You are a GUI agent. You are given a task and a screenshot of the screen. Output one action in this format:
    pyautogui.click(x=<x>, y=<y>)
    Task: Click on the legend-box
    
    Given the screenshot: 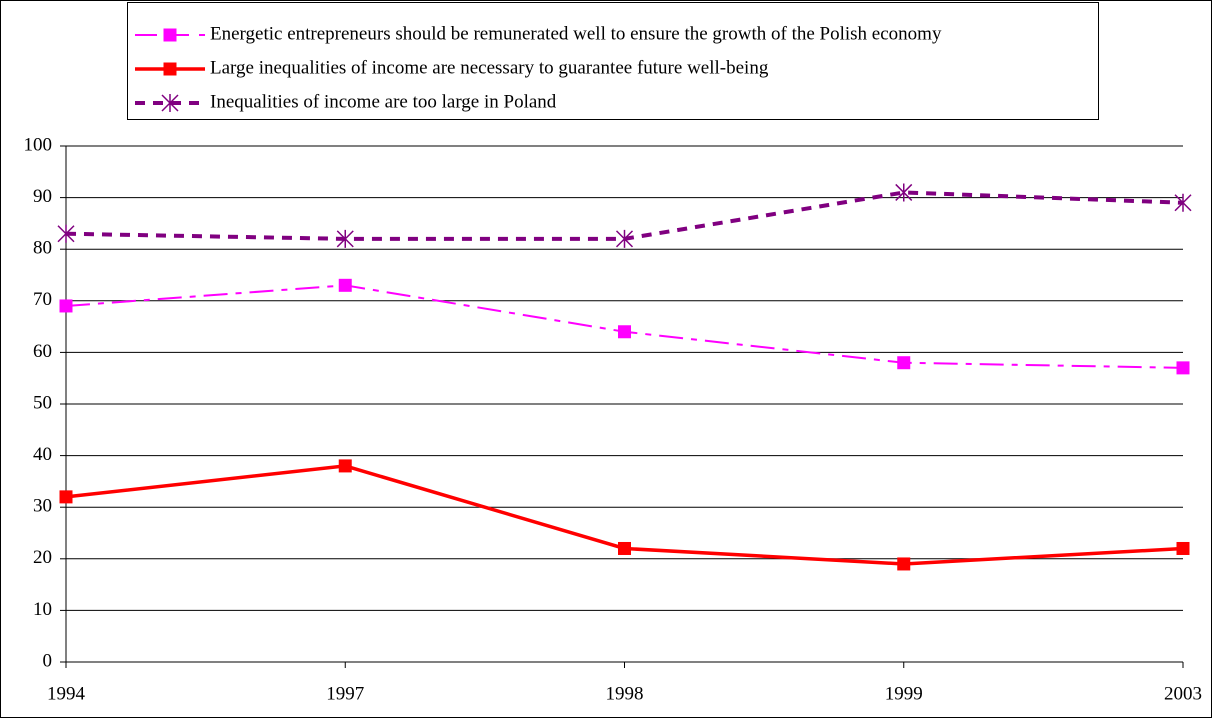 What is the action you would take?
    pyautogui.click(x=613, y=61)
    